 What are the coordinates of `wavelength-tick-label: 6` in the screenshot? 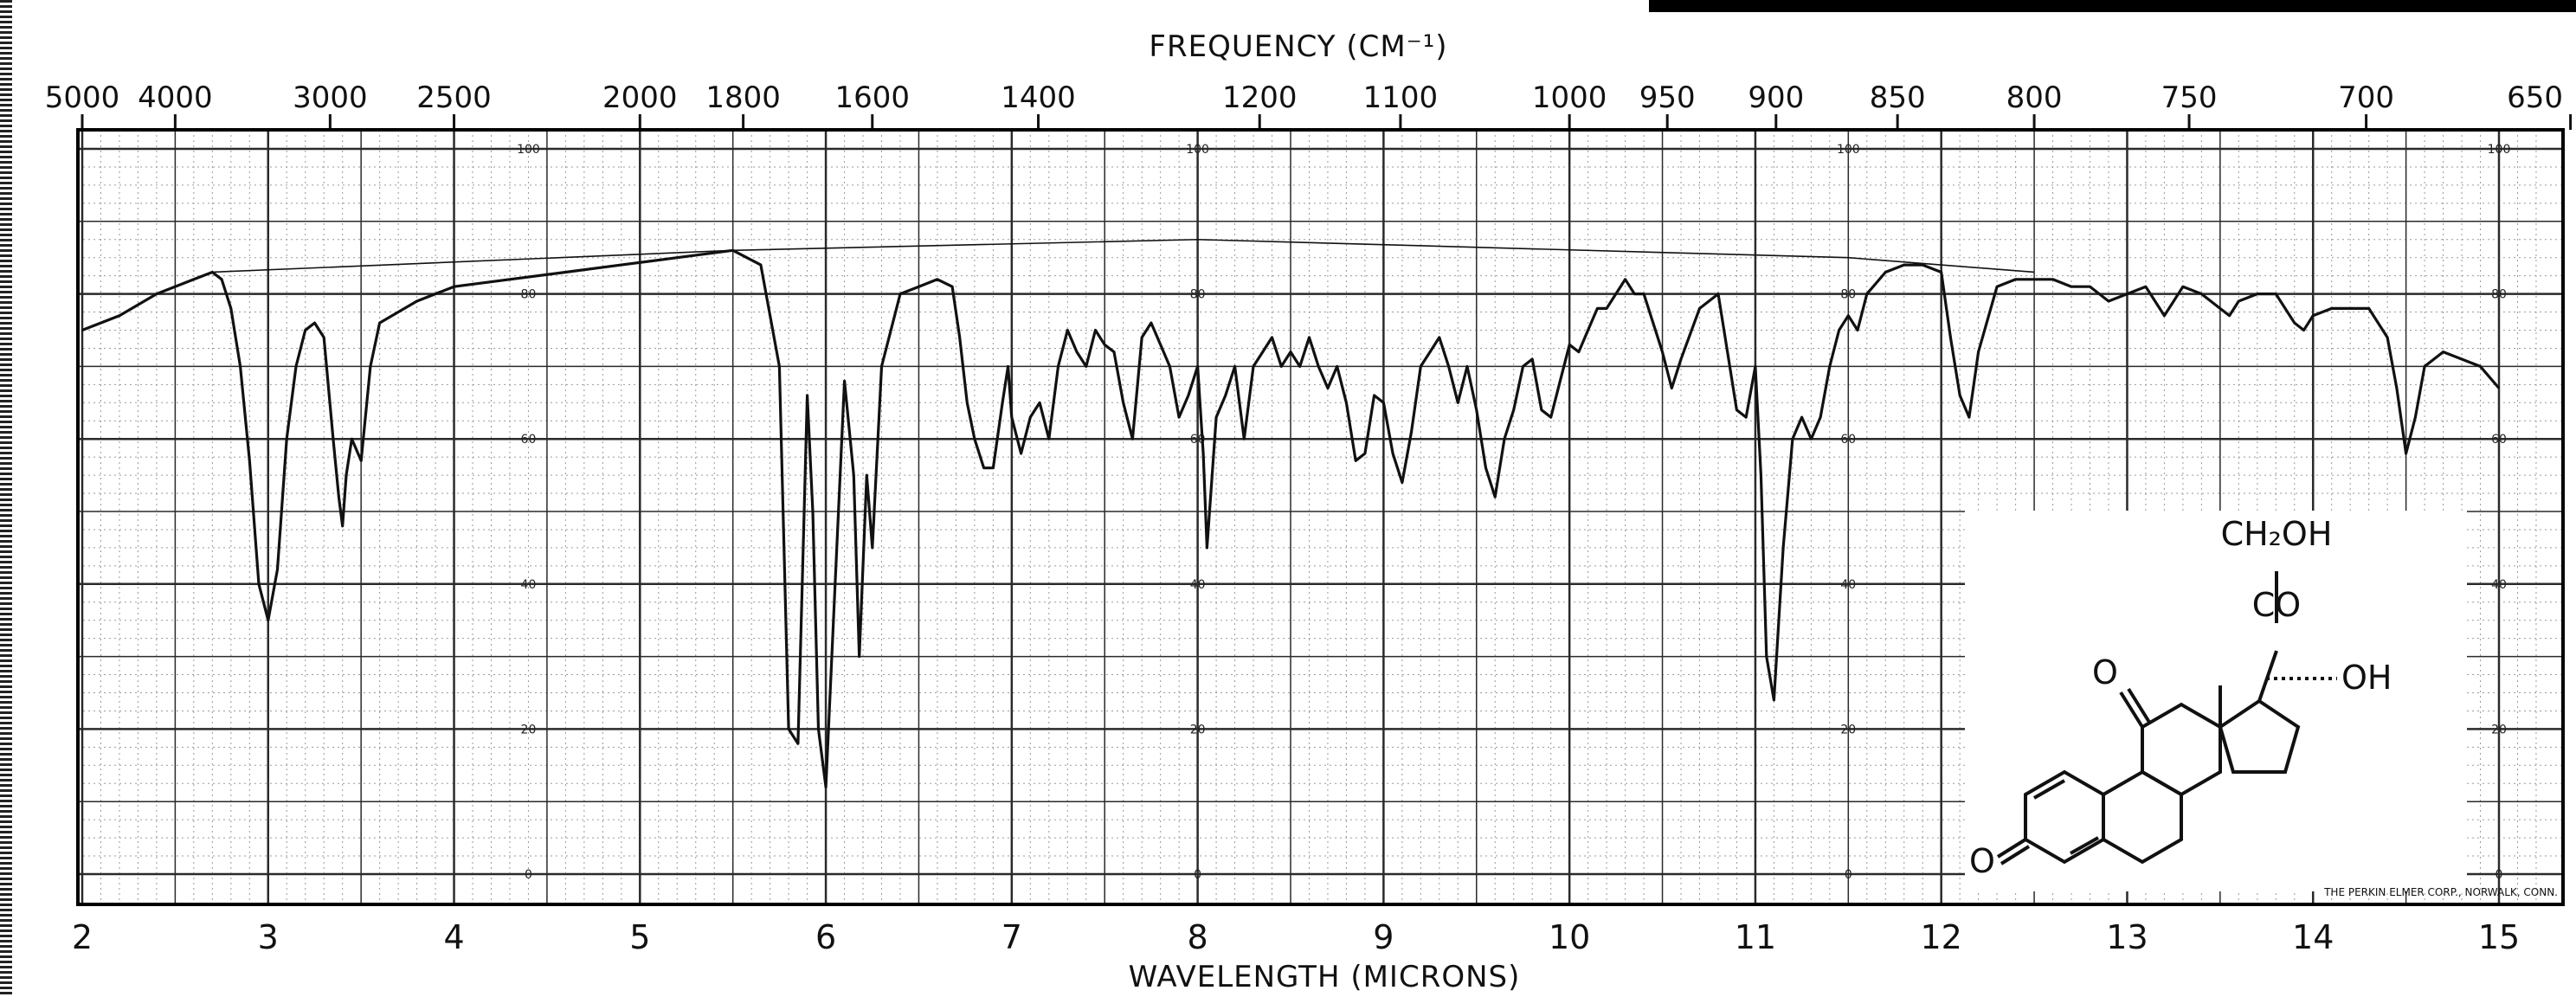 It's located at (825, 937).